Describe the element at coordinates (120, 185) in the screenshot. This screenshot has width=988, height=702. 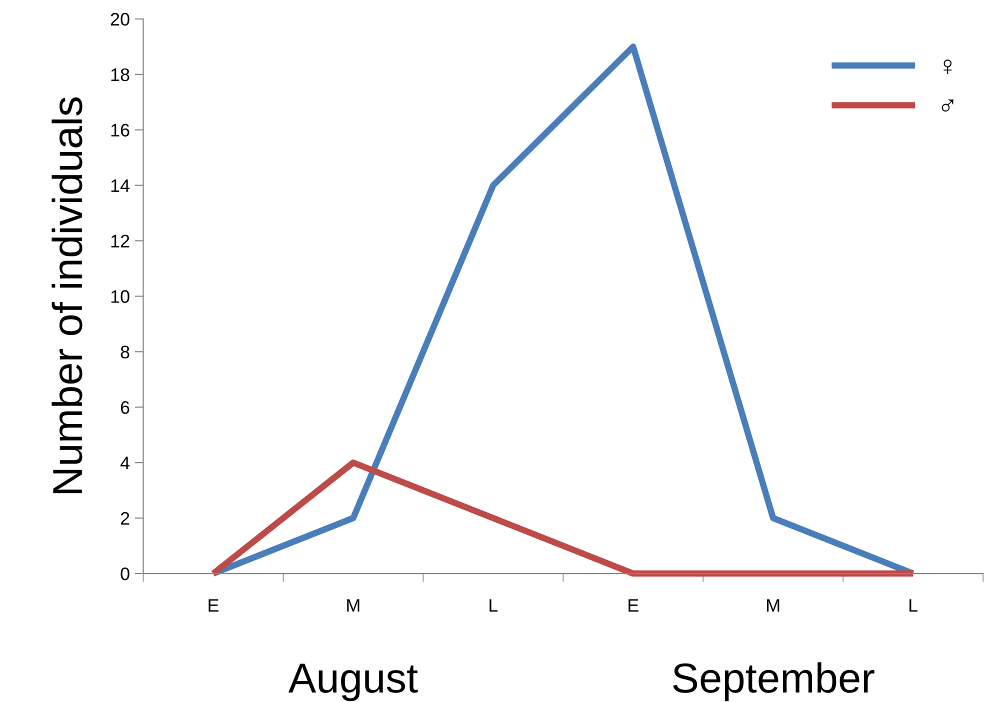
I see `y-tick-label: 14` at that location.